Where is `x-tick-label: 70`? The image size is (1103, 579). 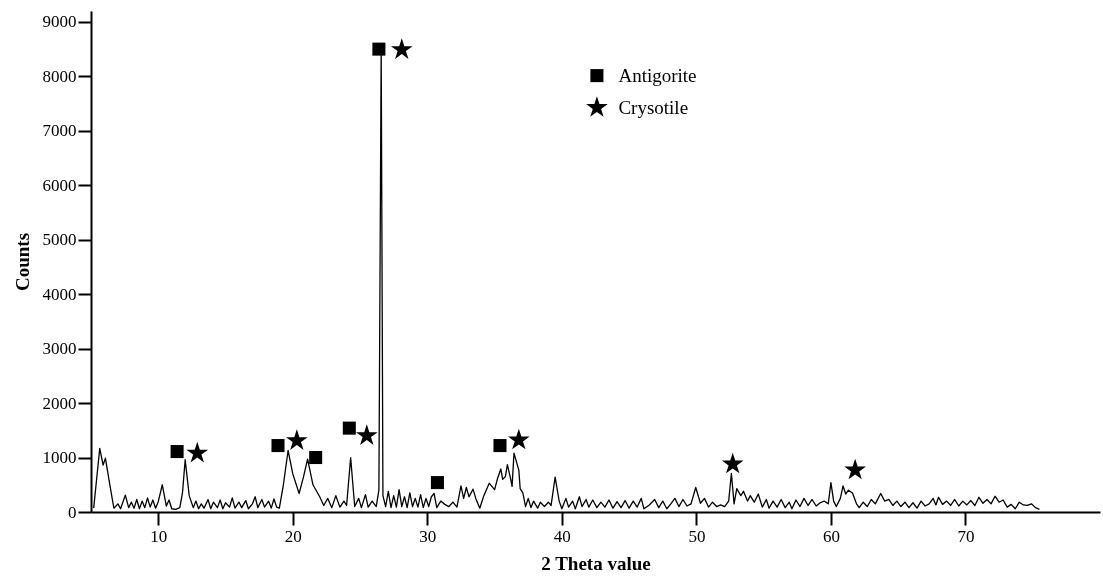 x-tick-label: 70 is located at coordinates (966, 536).